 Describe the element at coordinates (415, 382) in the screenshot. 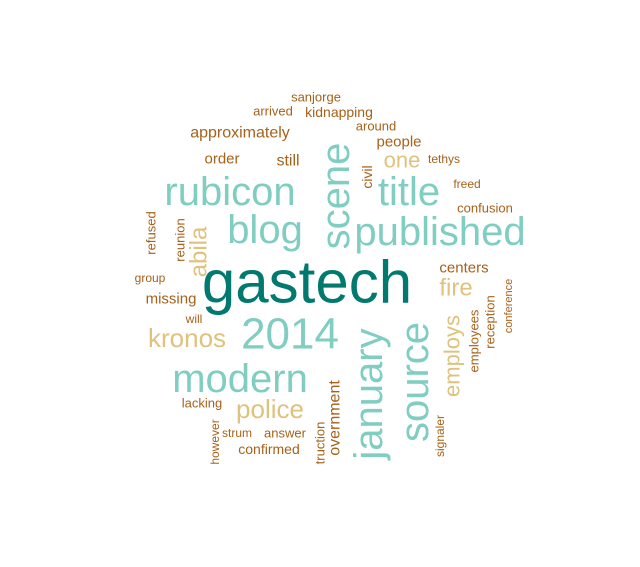

I see `word-source: source` at that location.